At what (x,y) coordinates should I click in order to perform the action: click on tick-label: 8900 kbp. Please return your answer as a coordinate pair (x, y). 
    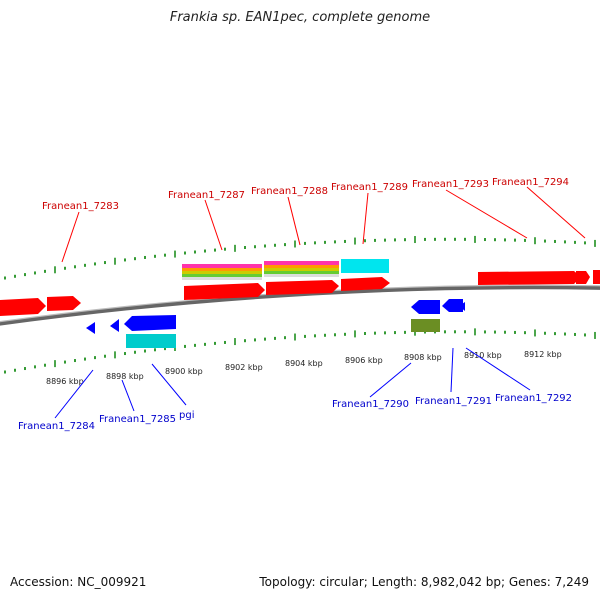
    Looking at the image, I should click on (184, 371).